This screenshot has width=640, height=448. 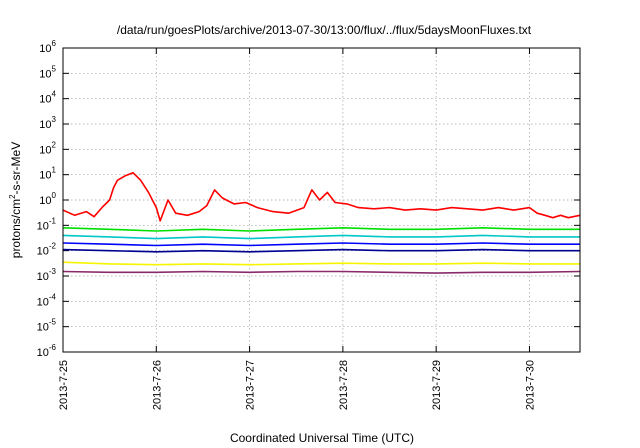 I want to click on y-tick-label: 10⁻², so click(x=47, y=250).